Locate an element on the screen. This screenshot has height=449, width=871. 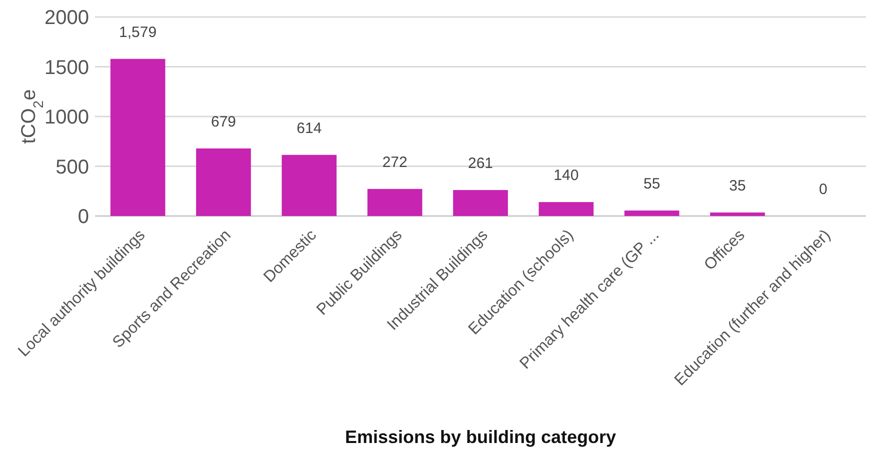
y-tick-label: 1000 is located at coordinates (66, 117).